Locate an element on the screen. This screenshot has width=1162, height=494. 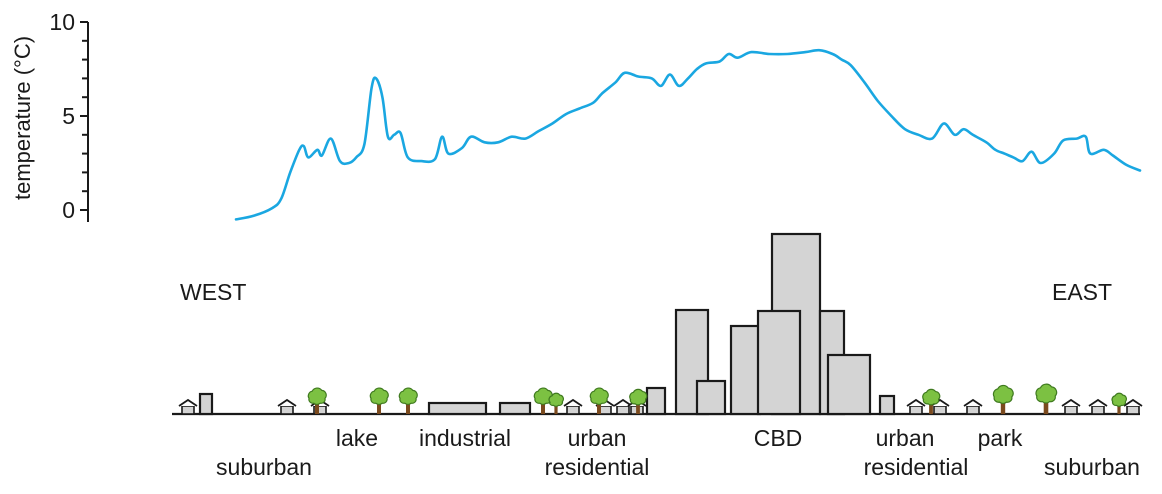
y-axis-title: temperature (°C) is located at coordinates (22, 118).